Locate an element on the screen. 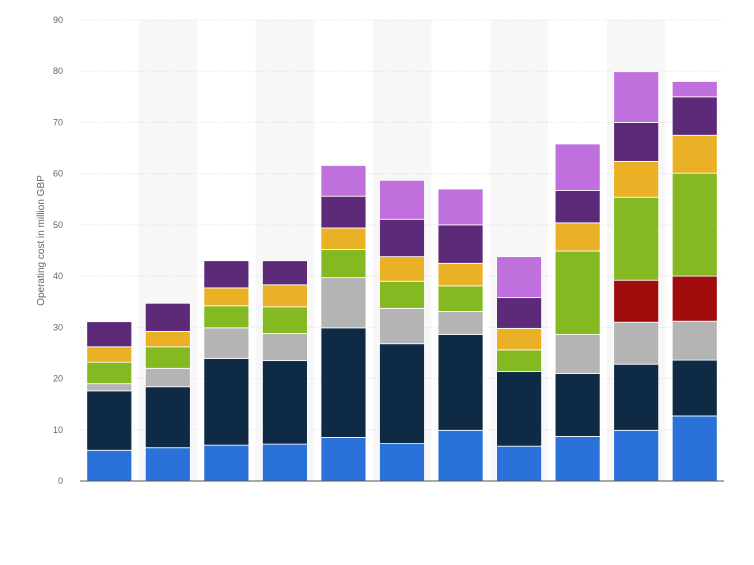 Image resolution: width=754 pixels, height=565 pixels. y-tick-label: 70 is located at coordinates (58, 122).